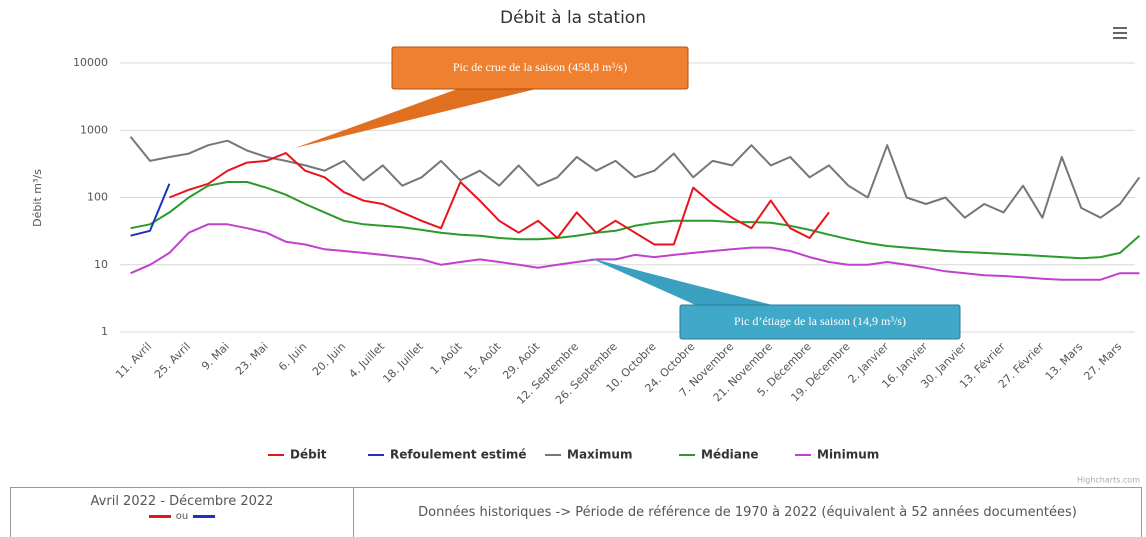 This screenshot has width=1146, height=537. Describe the element at coordinates (403, 363) in the screenshot. I see `x-tick-label: 18. Juillet` at that location.